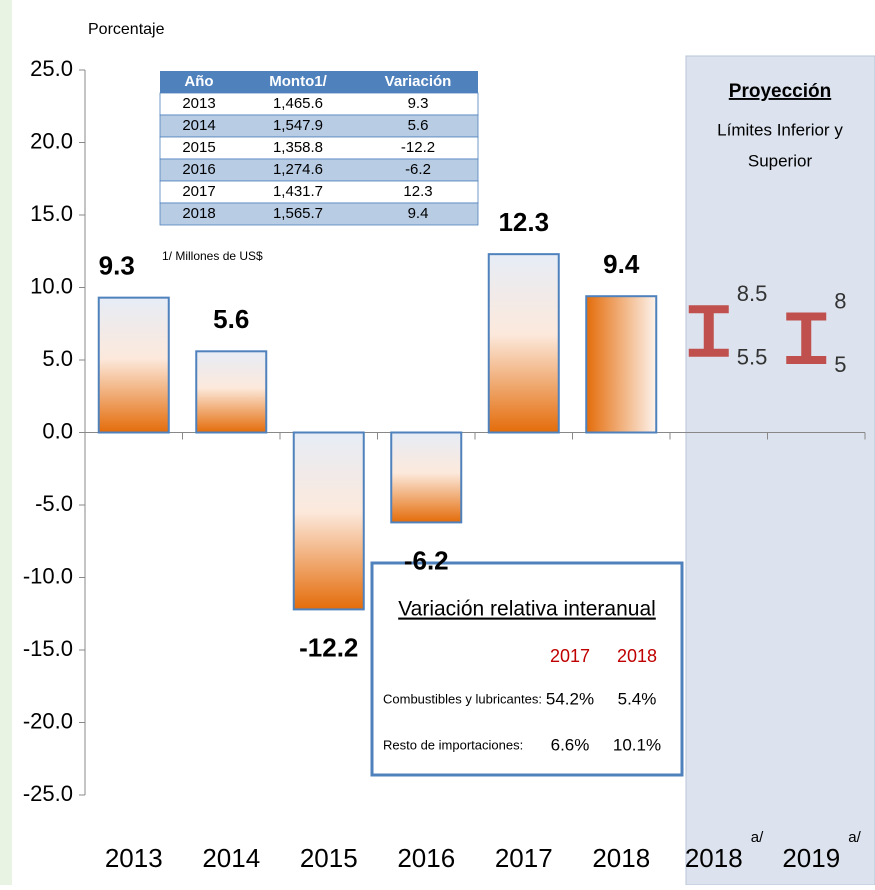 The width and height of the screenshot is (875, 890). Describe the element at coordinates (780, 160) in the screenshot. I see `projection-subtitle: Superior` at that location.